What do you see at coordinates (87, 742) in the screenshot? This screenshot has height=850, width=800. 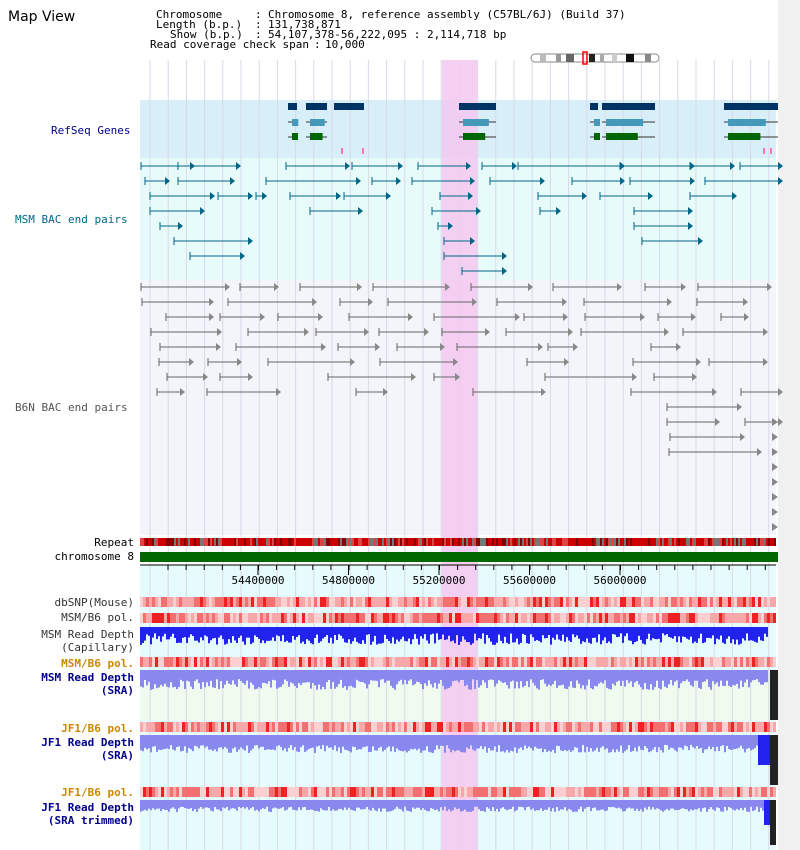 I see `jf1-read-depth-sra-label-1: JF1 Read Depth` at bounding box center [87, 742].